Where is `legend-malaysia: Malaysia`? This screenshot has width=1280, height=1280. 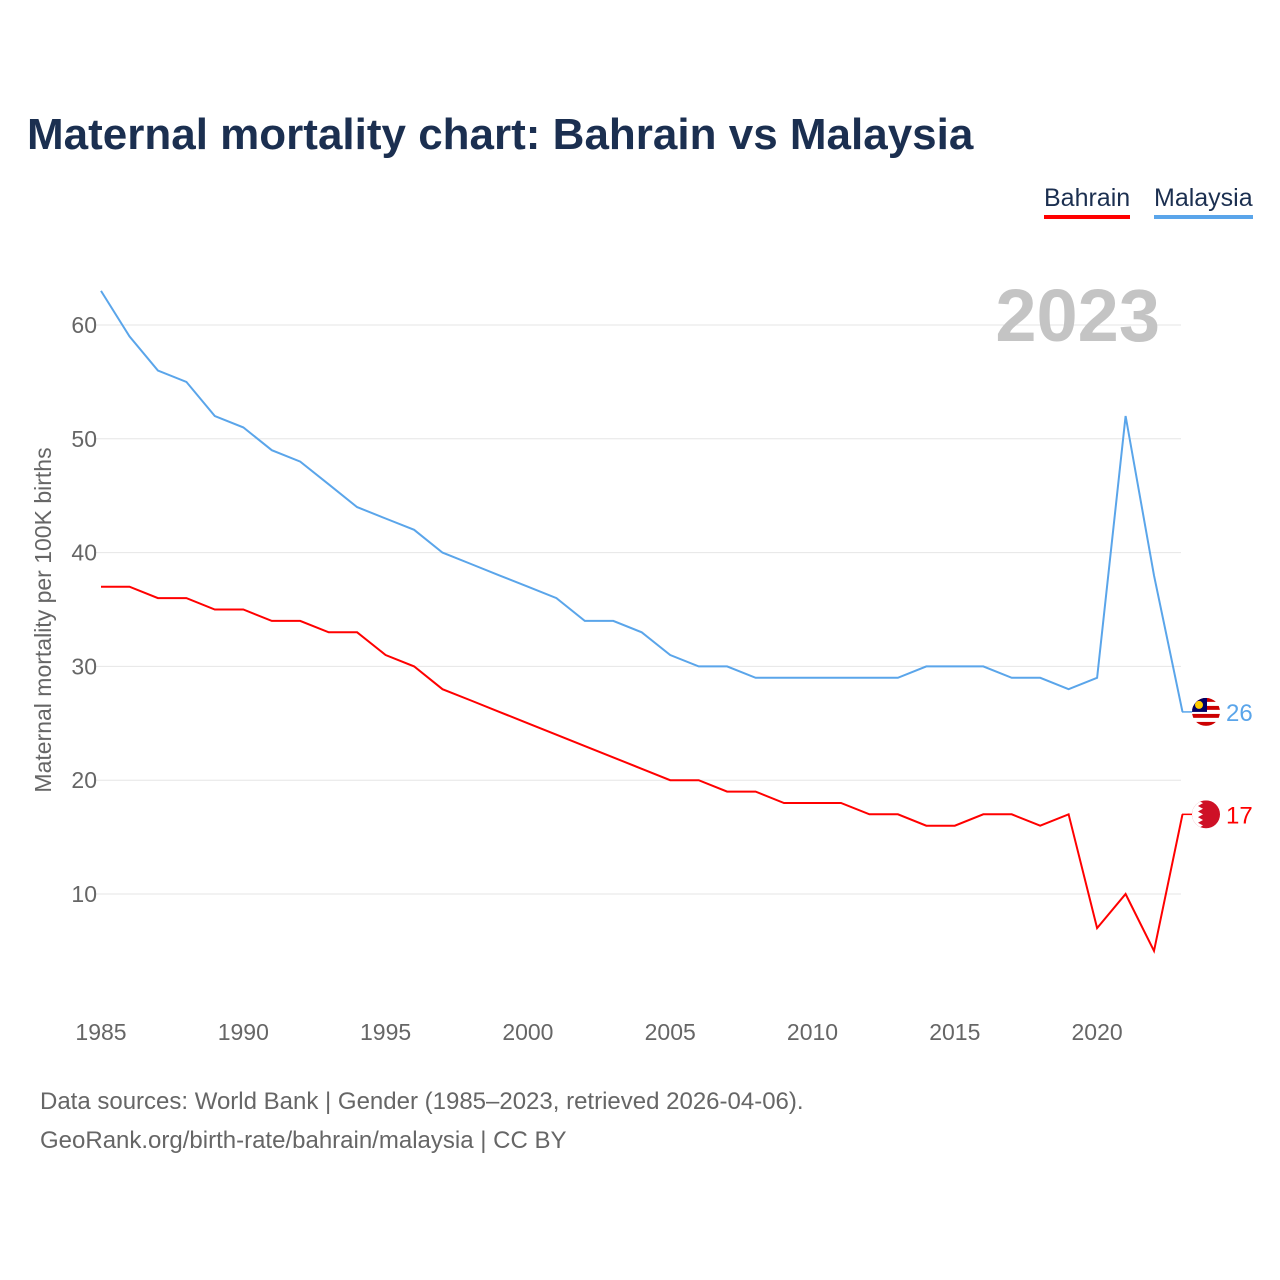
legend-malaysia: Malaysia is located at coordinates (1203, 201).